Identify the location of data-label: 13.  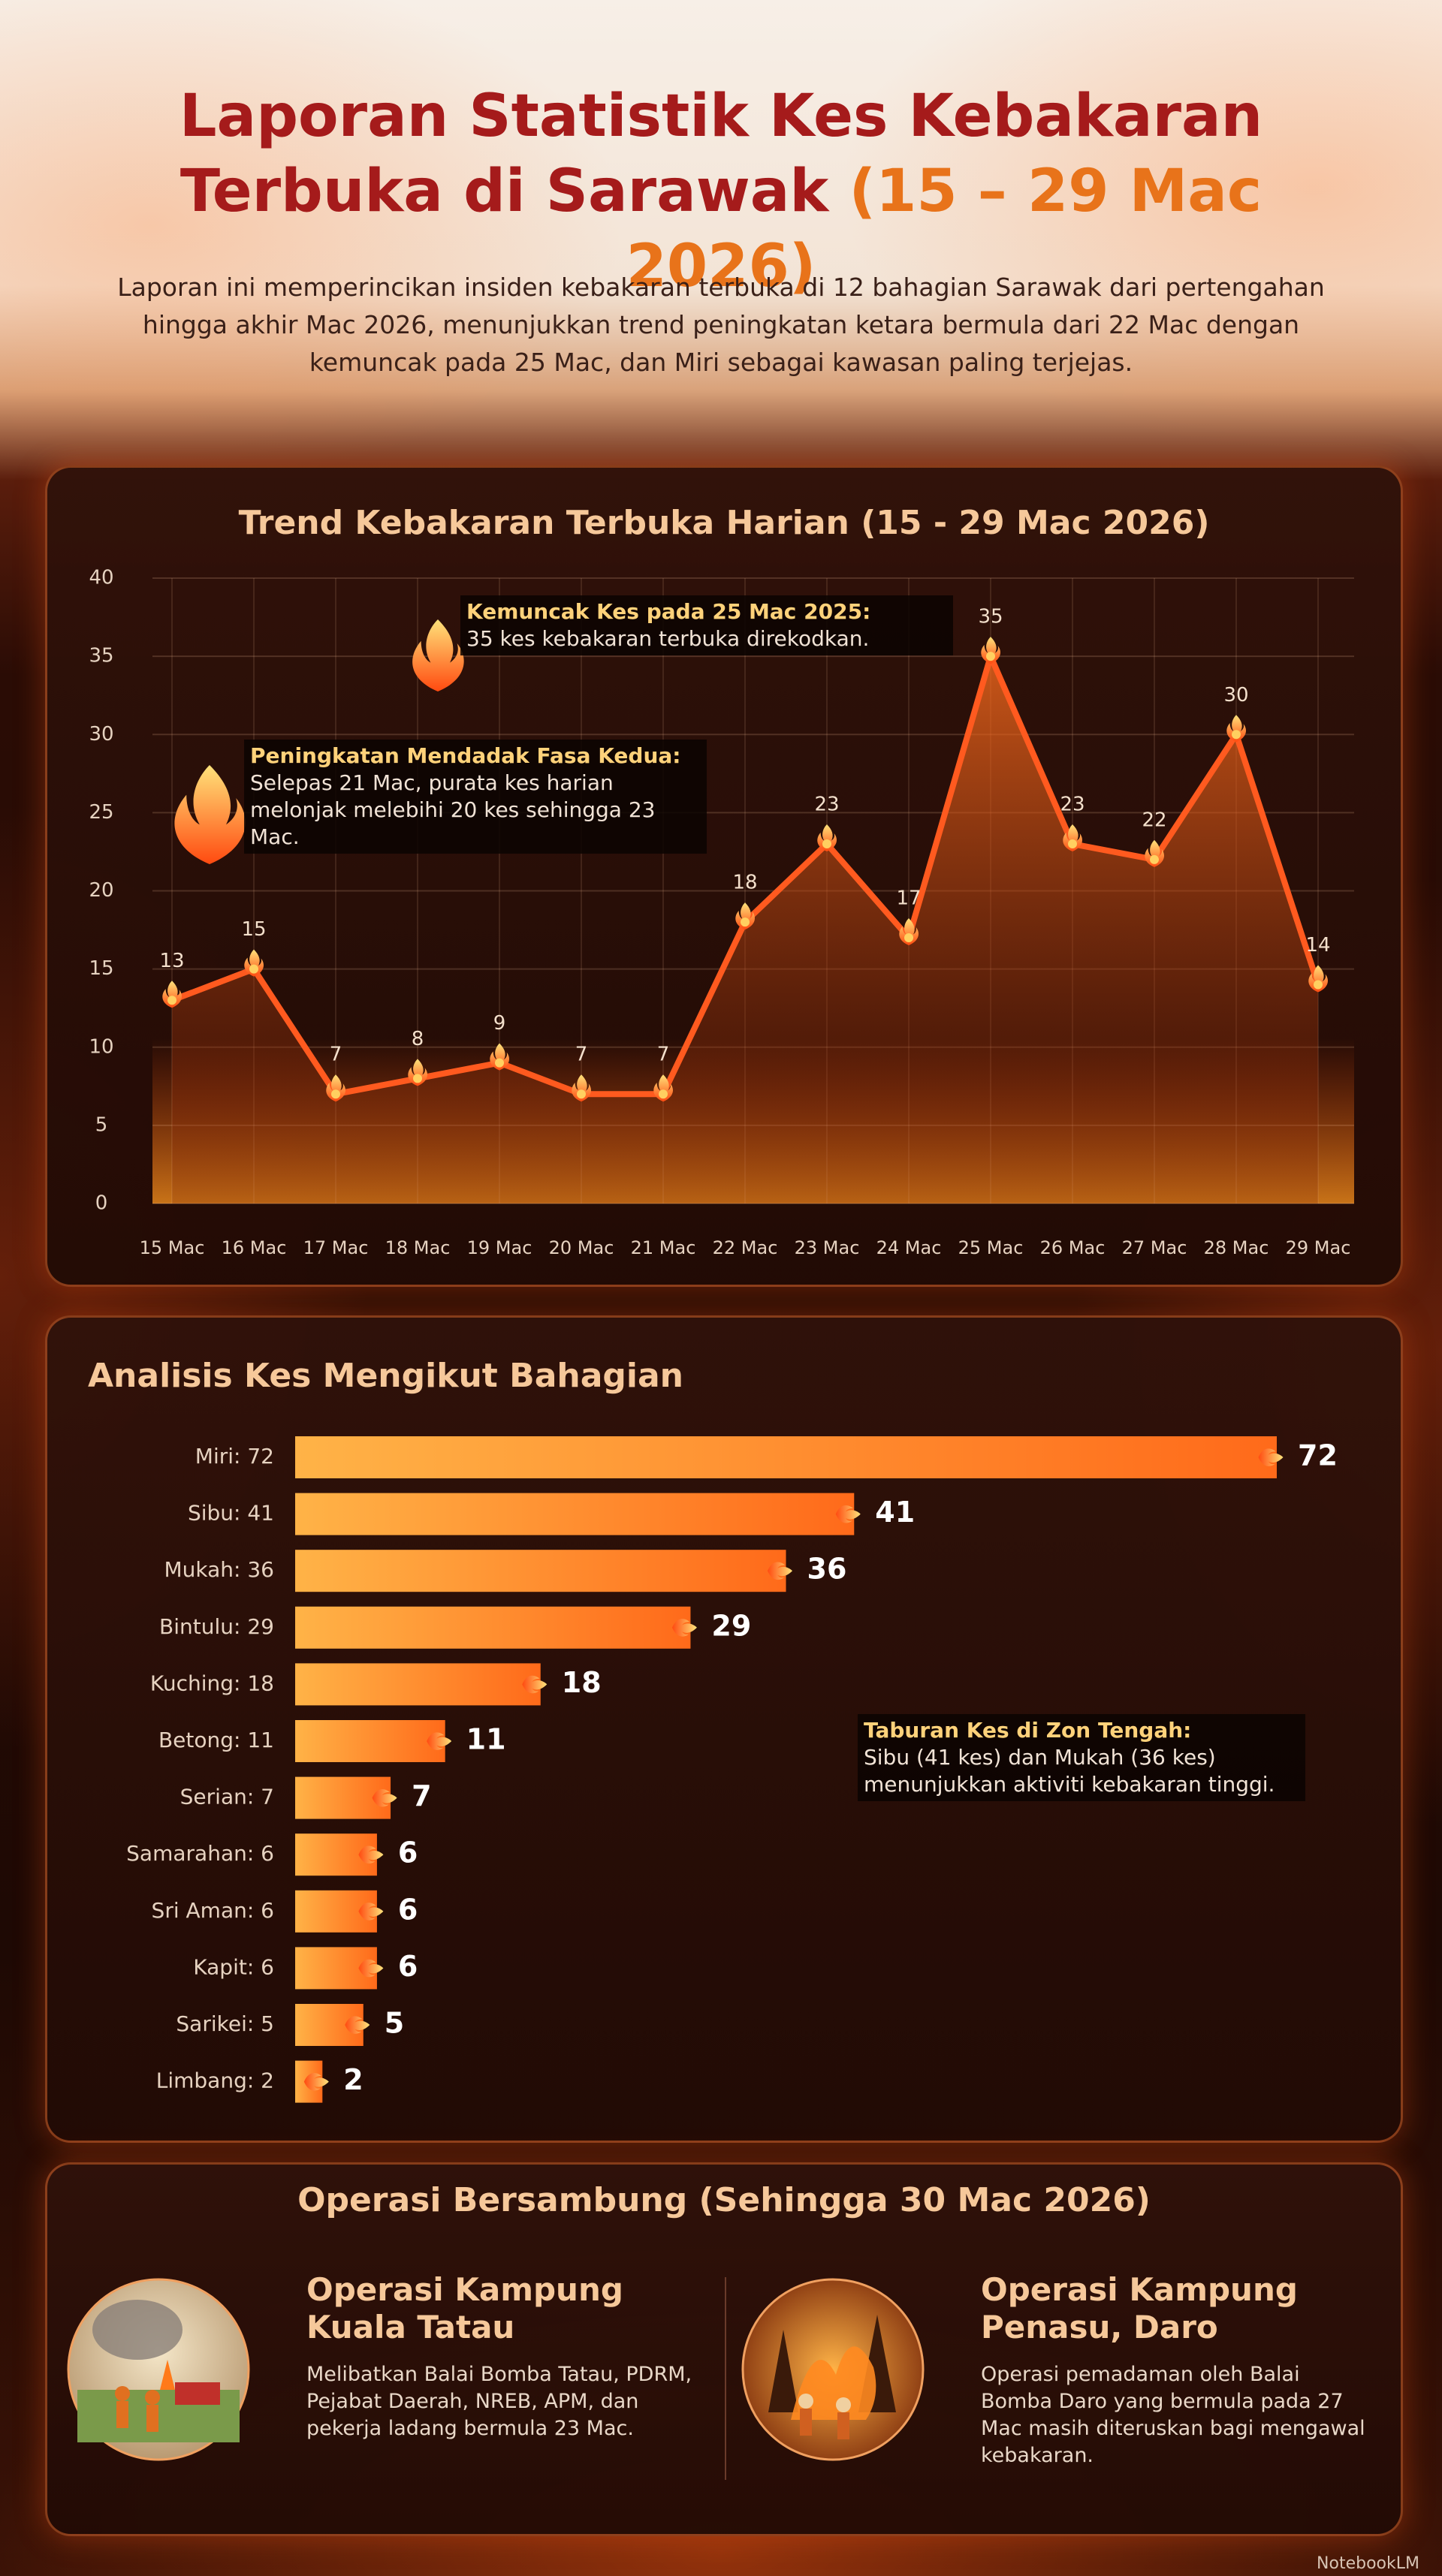
(172, 961).